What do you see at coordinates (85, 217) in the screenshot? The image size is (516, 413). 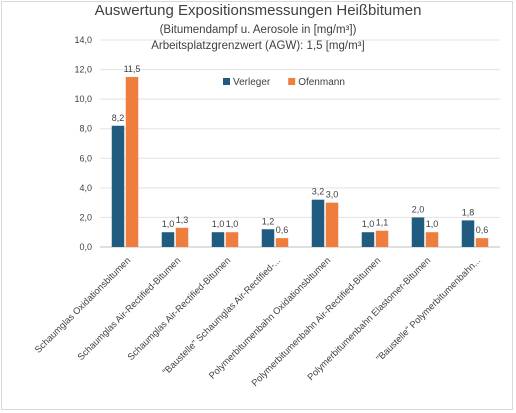 I see `y-tick-label: 2,0` at bounding box center [85, 217].